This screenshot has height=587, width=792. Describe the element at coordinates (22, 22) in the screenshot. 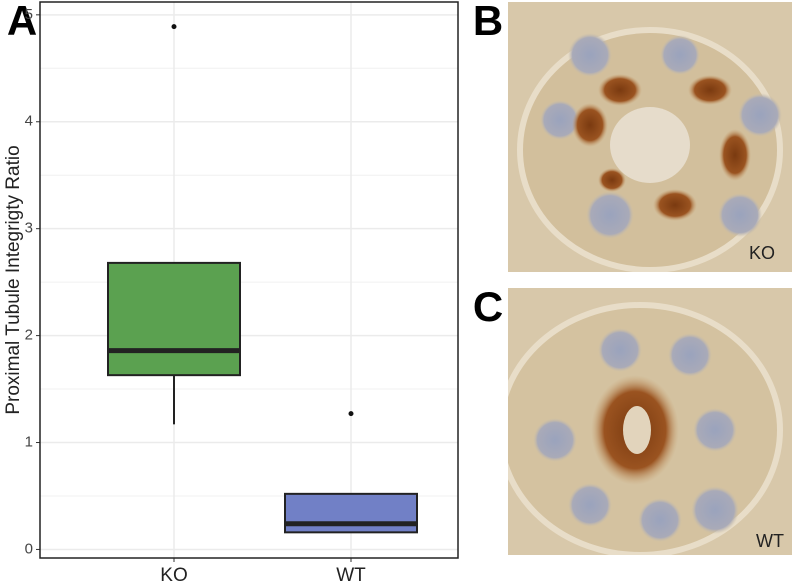

I see `panel-label: A` at that location.